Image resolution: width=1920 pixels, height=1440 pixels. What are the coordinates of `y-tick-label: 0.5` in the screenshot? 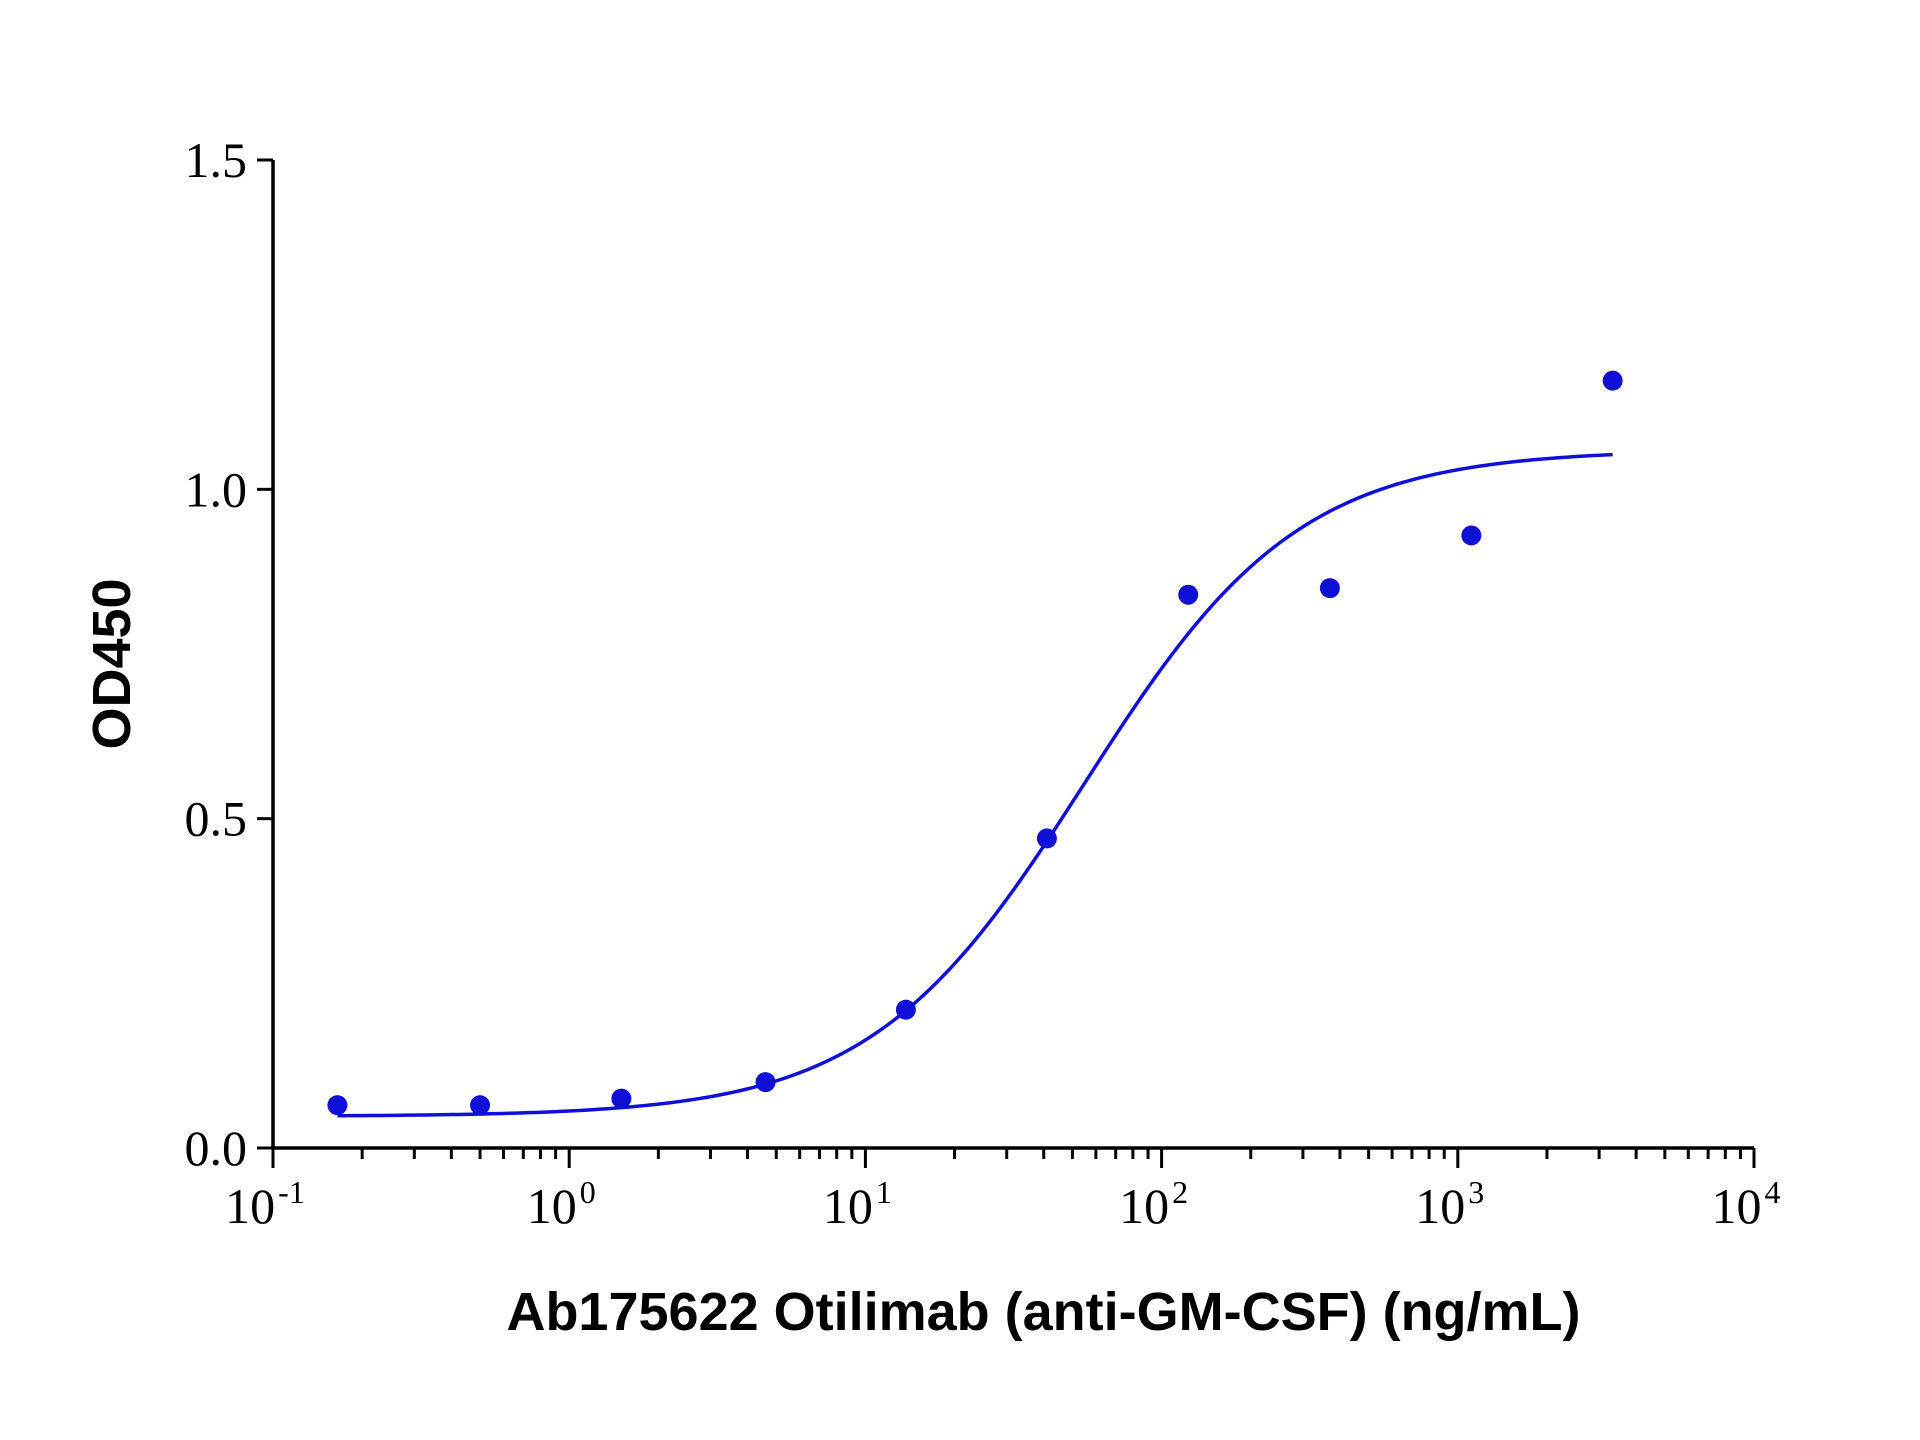 It's located at (216, 819).